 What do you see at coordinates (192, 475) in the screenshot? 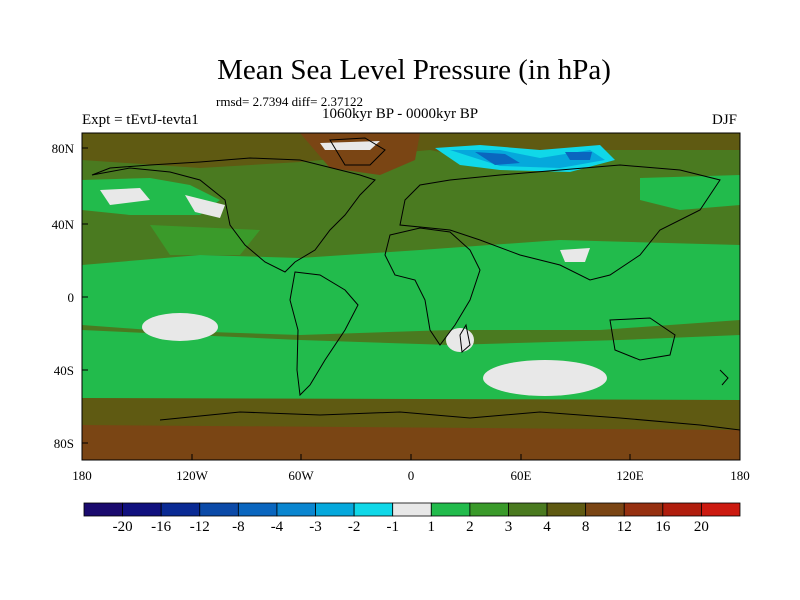
I see `x-tick-label: 120W` at bounding box center [192, 475].